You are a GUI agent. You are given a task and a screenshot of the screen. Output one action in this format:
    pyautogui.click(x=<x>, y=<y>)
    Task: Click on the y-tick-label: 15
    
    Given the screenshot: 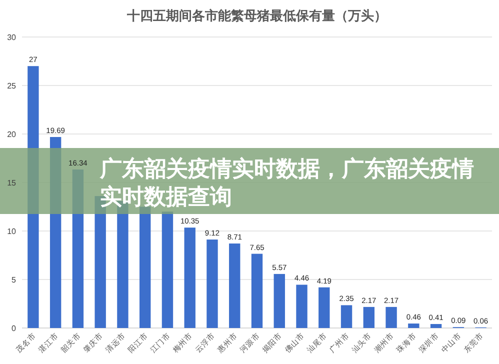 What is the action you would take?
    pyautogui.click(x=12, y=183)
    